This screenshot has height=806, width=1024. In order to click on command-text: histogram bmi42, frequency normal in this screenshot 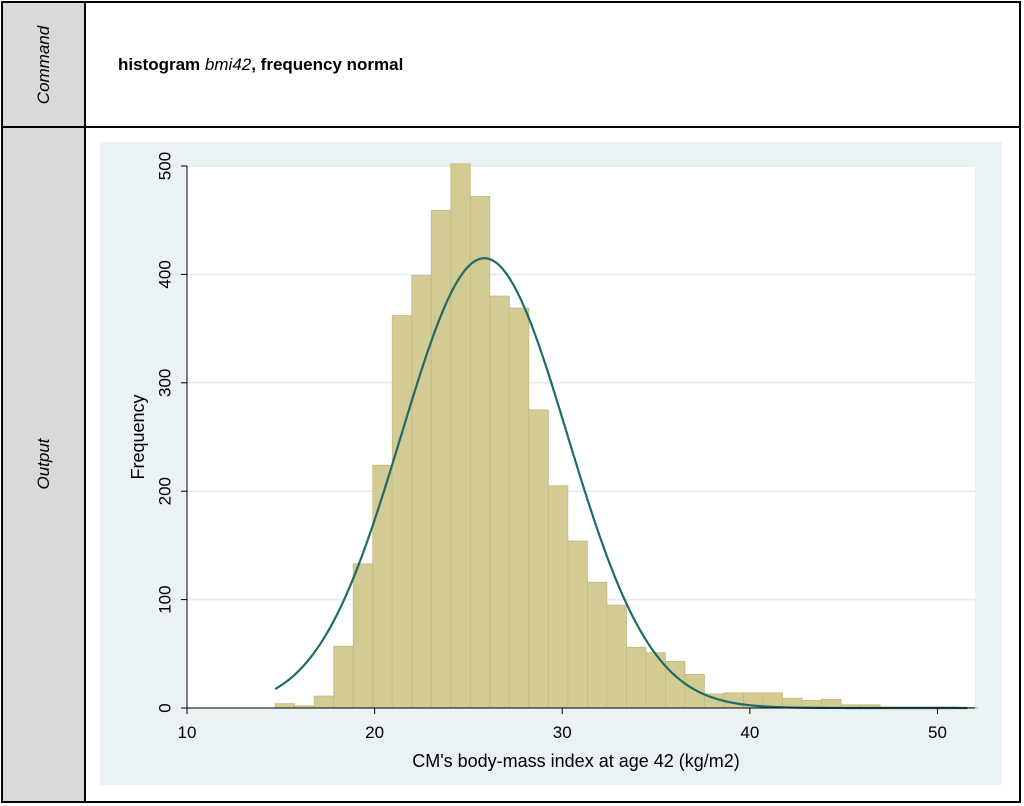, I will do `click(260, 65)`.